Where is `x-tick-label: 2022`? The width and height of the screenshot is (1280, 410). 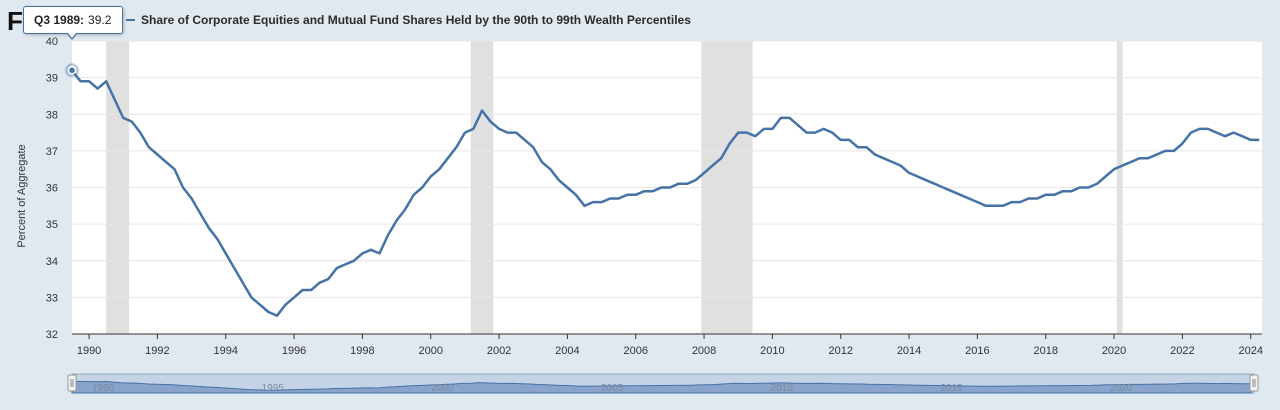
x-tick-label: 2022 is located at coordinates (1182, 351).